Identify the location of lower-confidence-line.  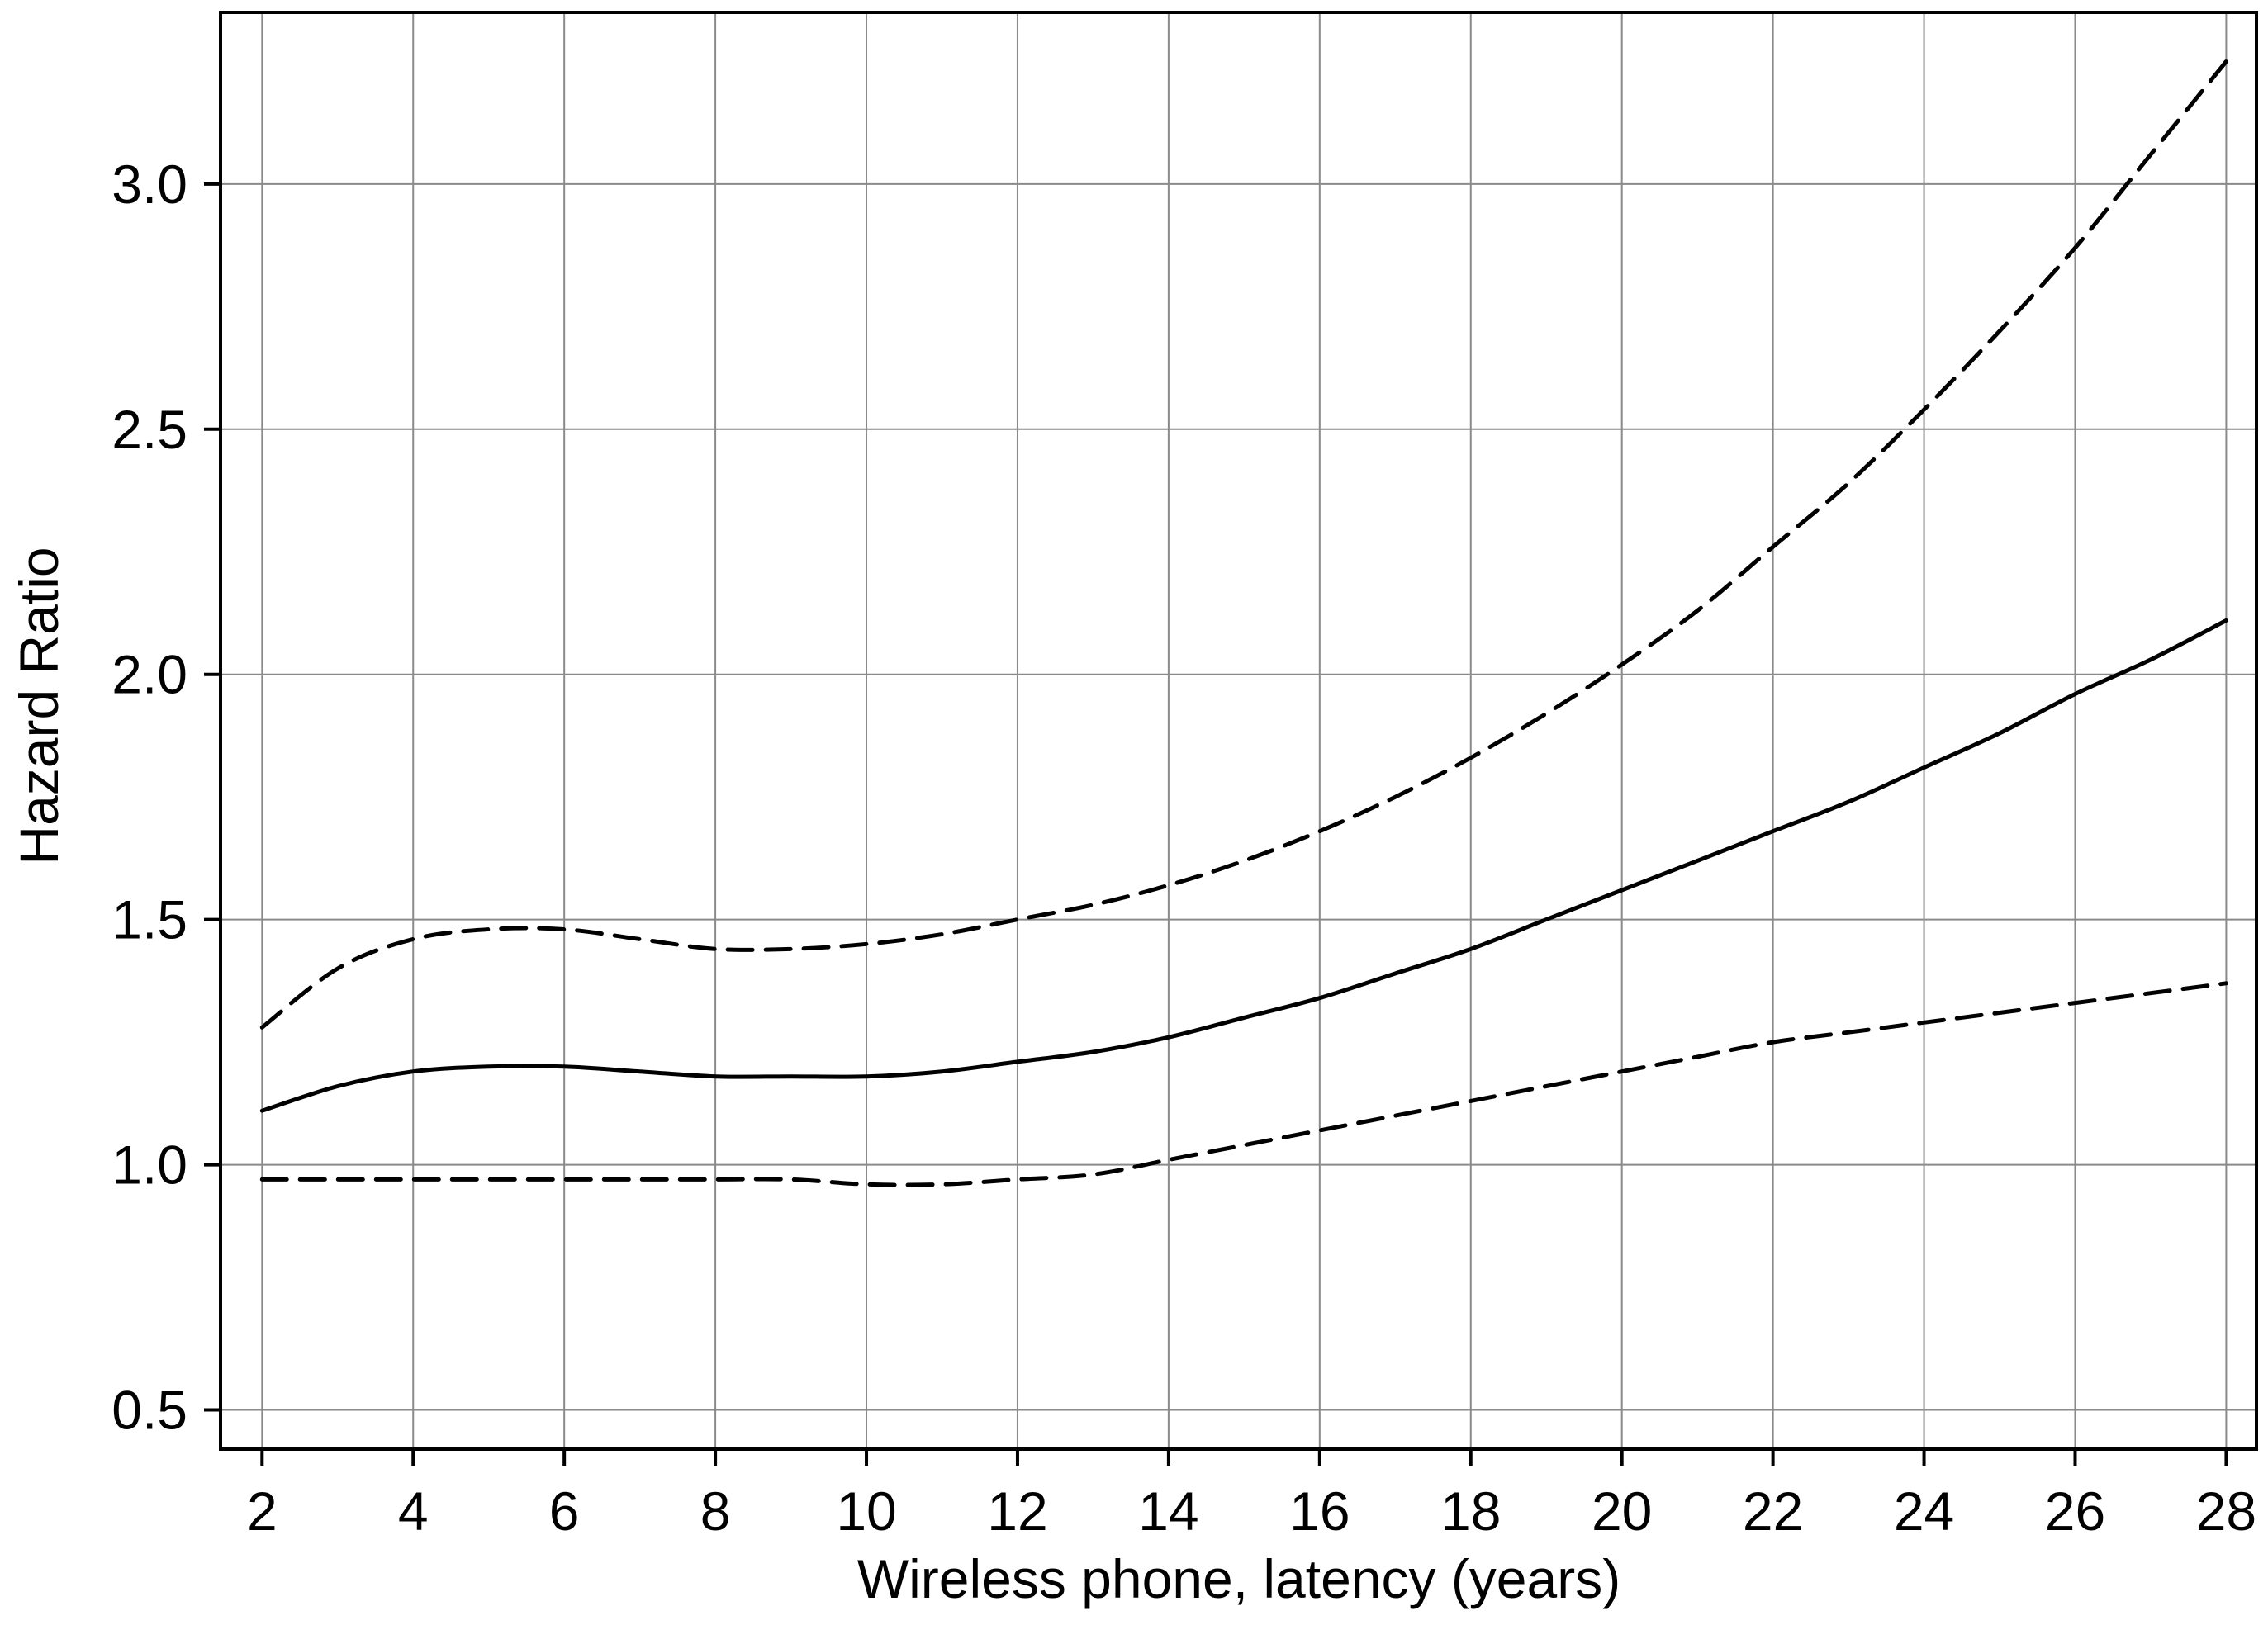
(1243, 1084).